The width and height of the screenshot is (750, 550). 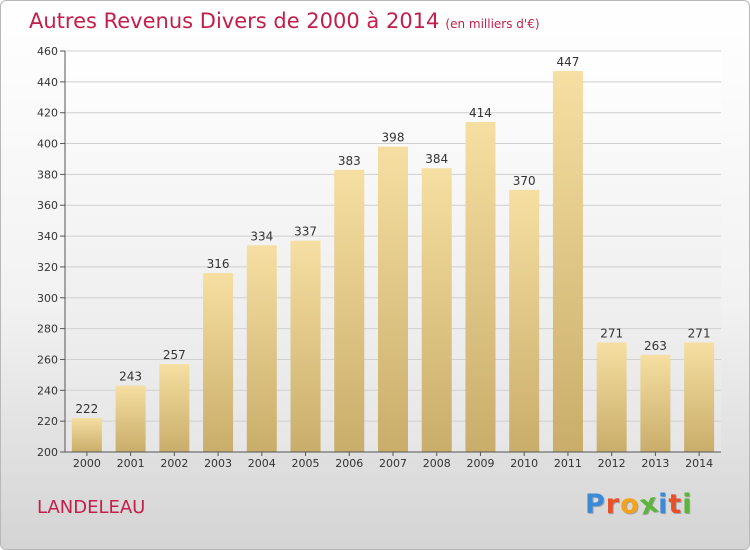 What do you see at coordinates (611, 397) in the screenshot?
I see `bar-2012` at bounding box center [611, 397].